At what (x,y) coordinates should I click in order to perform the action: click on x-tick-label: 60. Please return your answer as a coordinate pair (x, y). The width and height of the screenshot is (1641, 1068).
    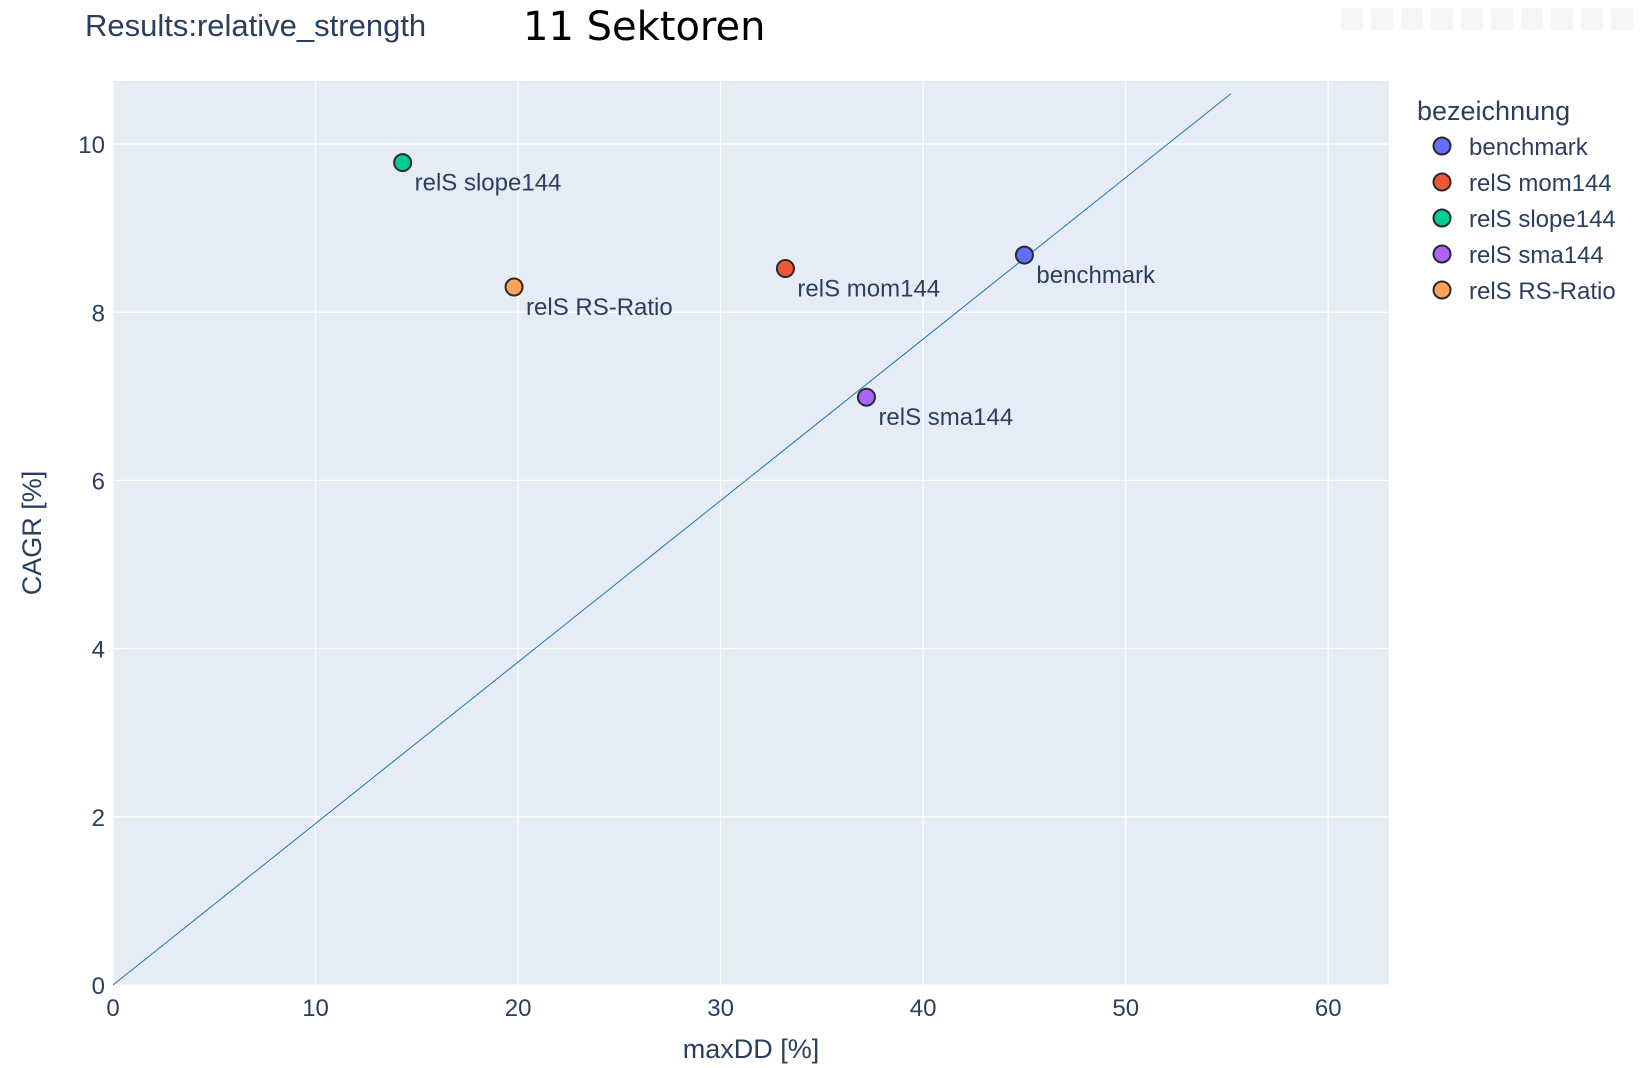
    Looking at the image, I should click on (1328, 1008).